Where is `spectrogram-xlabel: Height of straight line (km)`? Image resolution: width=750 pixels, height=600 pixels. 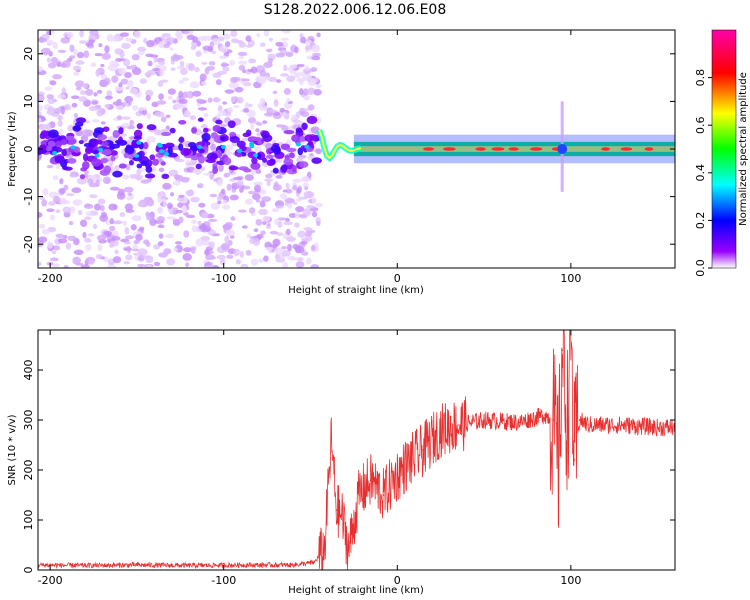
spectrogram-xlabel: Height of straight line (km) is located at coordinates (356, 290).